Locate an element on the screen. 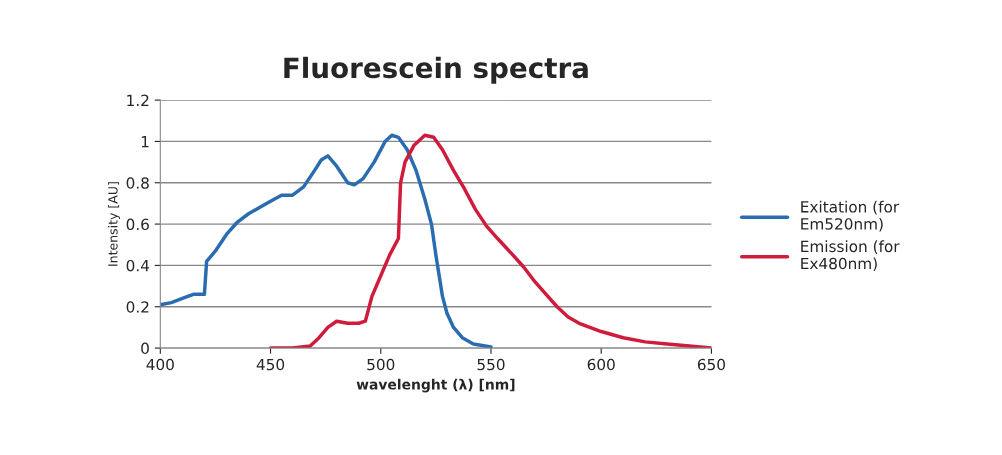 The image size is (1002, 455). y-tick-label: 0.6 is located at coordinates (137, 224).